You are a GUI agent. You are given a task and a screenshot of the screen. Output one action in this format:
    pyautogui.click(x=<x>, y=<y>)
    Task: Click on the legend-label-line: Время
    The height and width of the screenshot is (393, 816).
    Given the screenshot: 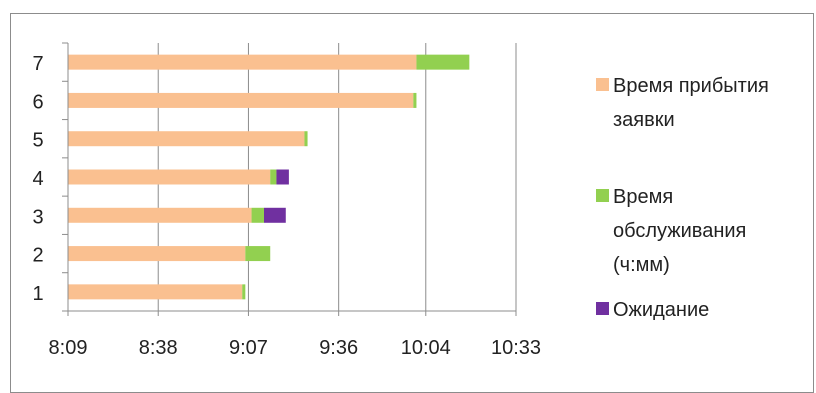 What is the action you would take?
    pyautogui.click(x=643, y=197)
    